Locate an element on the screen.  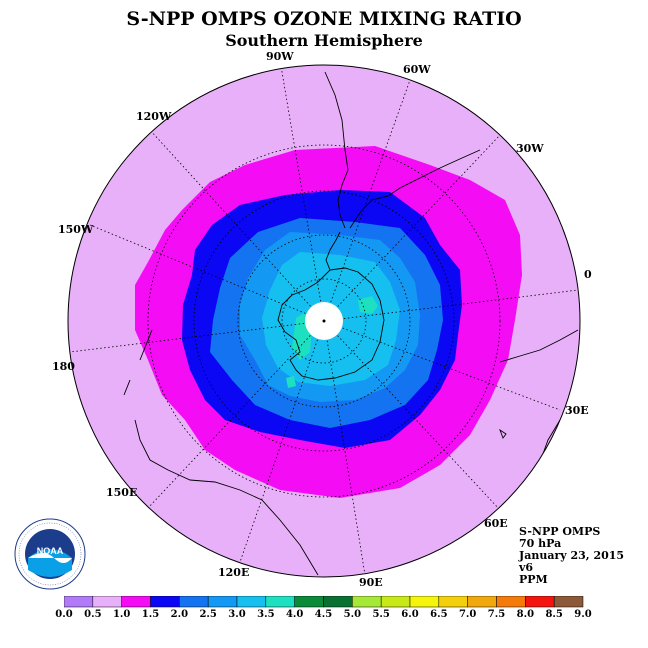
ozone-band-peak-b is located at coordinates (368, 305).